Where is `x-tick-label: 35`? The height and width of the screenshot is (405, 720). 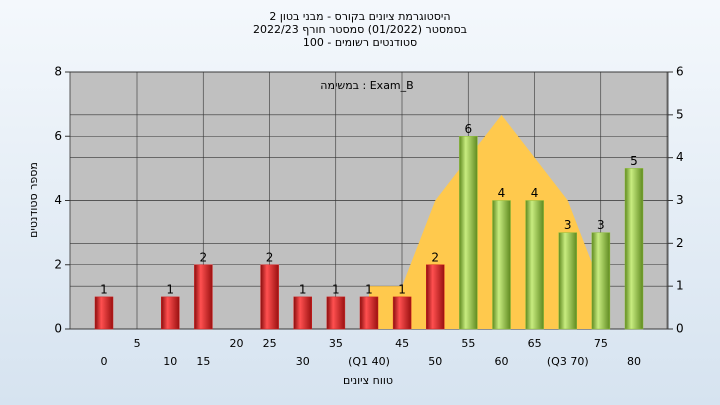
x-tick-label: 35 is located at coordinates (336, 343).